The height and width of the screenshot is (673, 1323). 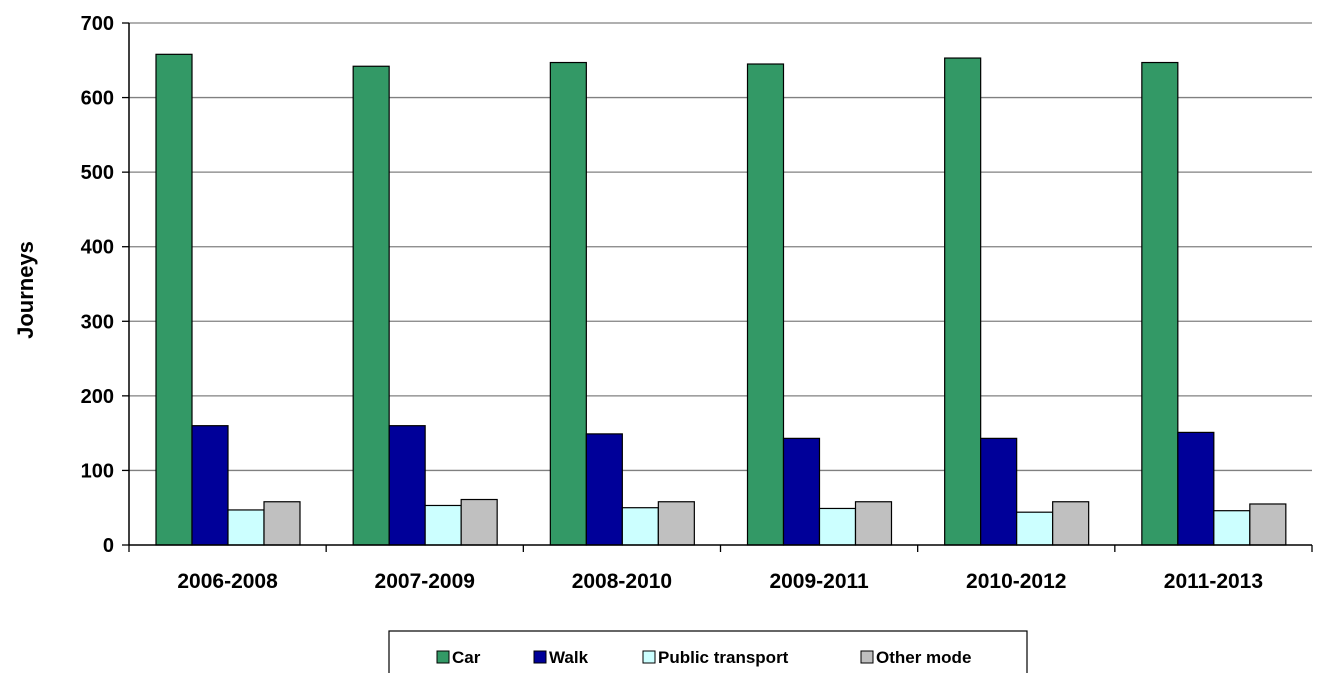 What do you see at coordinates (97, 99) in the screenshot?
I see `y-tick-label: 600` at bounding box center [97, 99].